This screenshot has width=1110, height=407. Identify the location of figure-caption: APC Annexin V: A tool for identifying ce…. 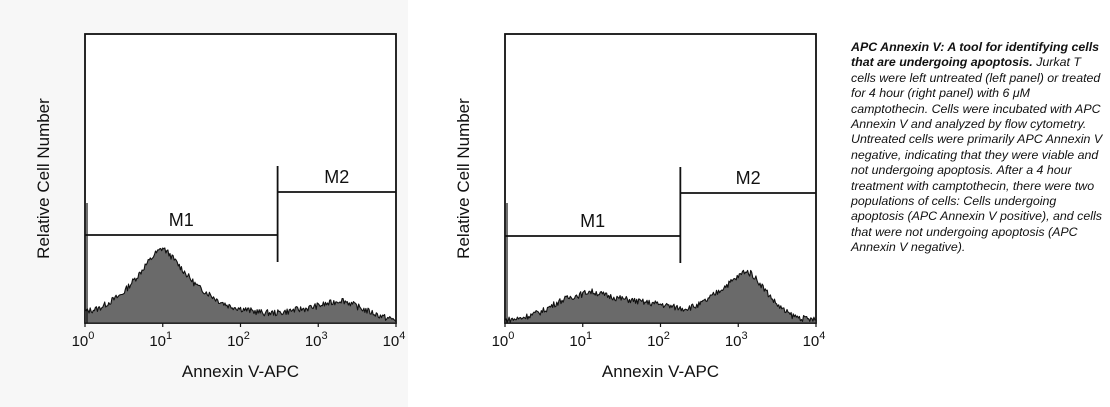
(977, 148).